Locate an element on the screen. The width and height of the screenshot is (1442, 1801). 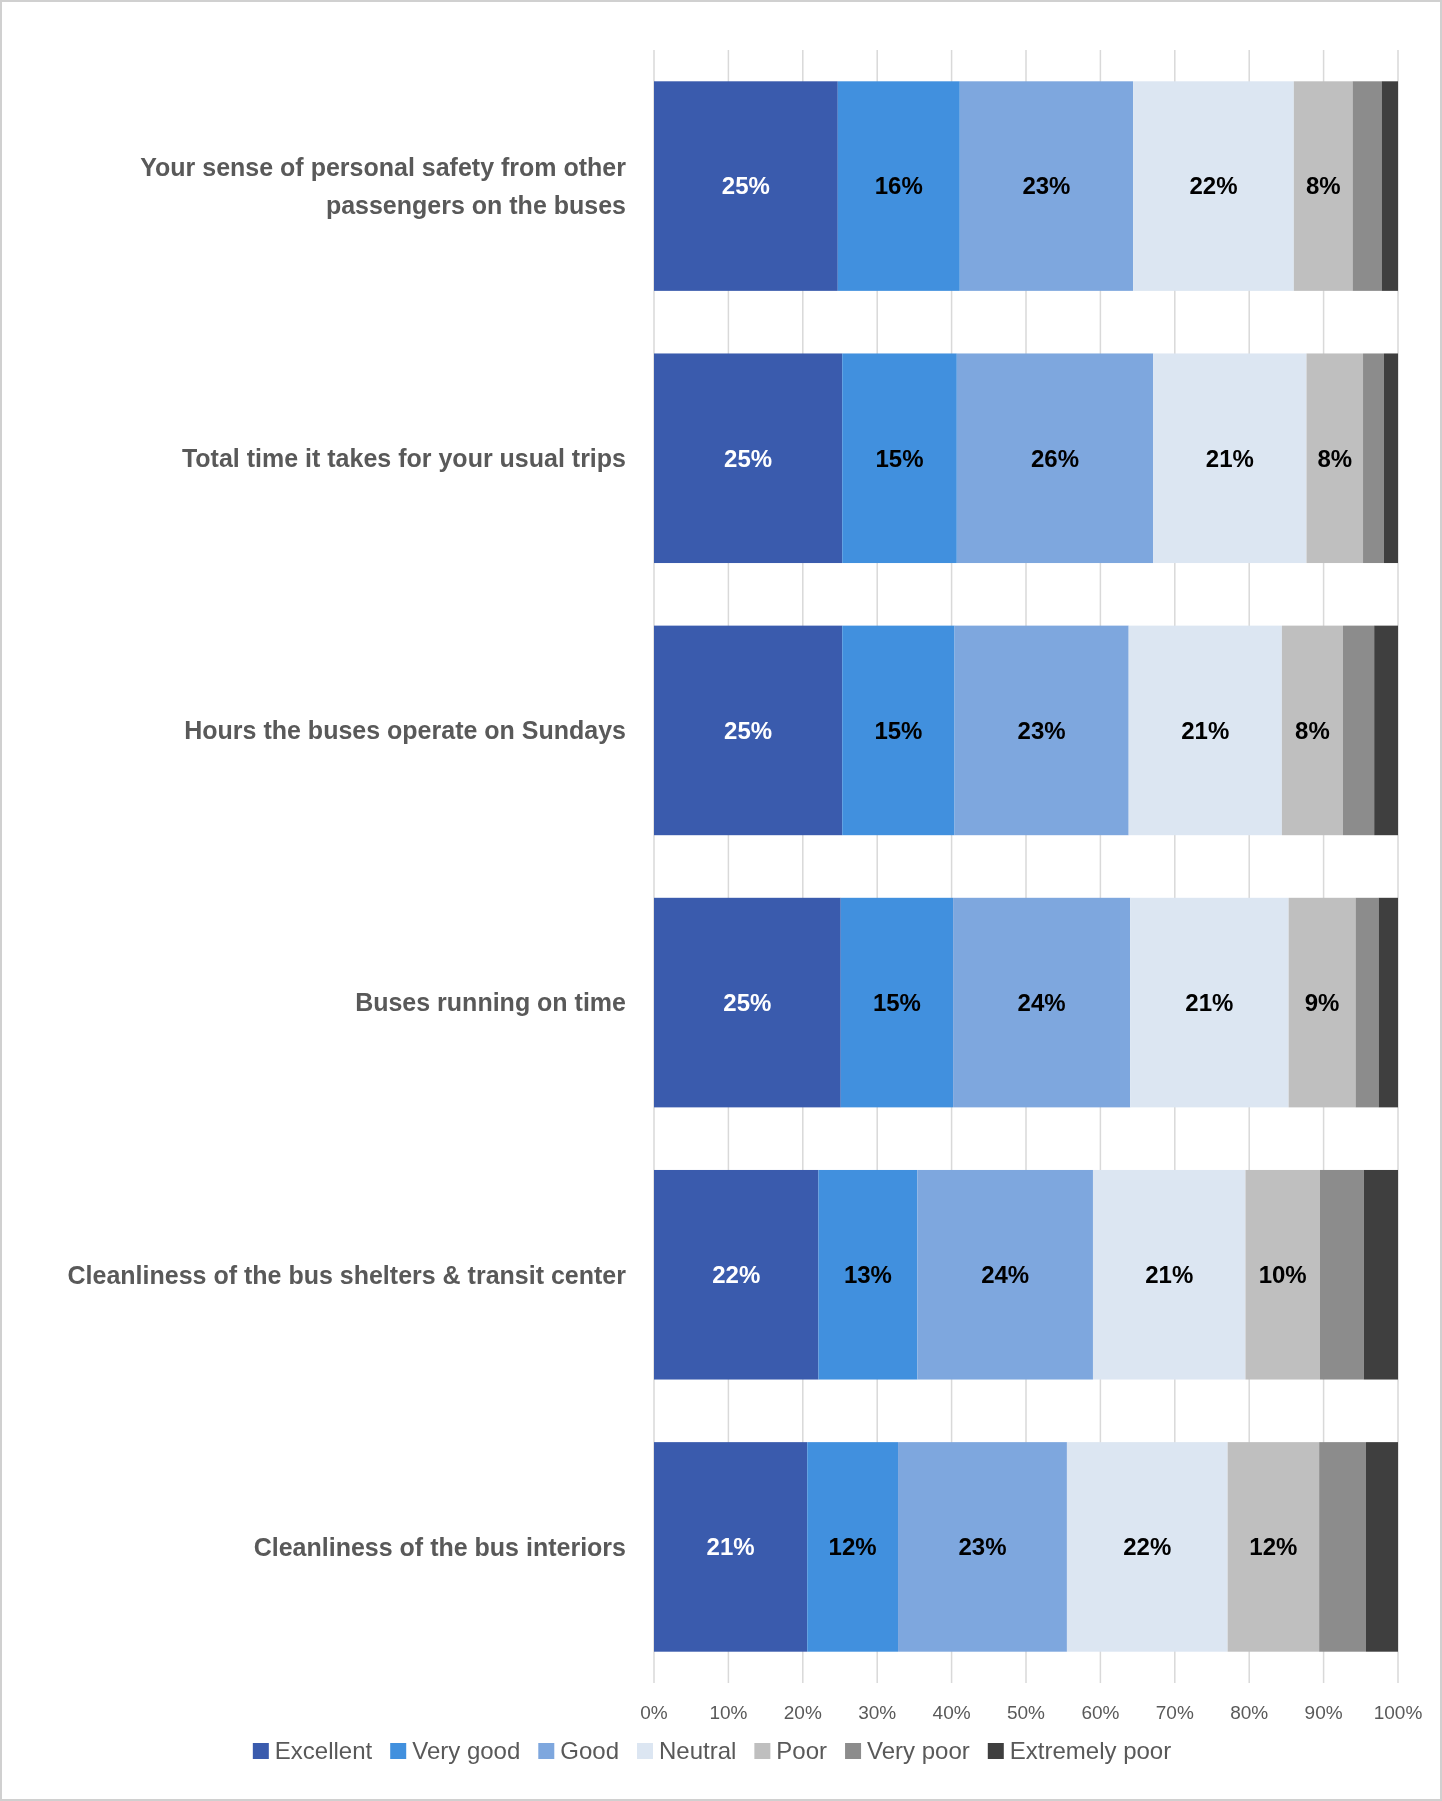
data-label: 16% is located at coordinates (898, 186).